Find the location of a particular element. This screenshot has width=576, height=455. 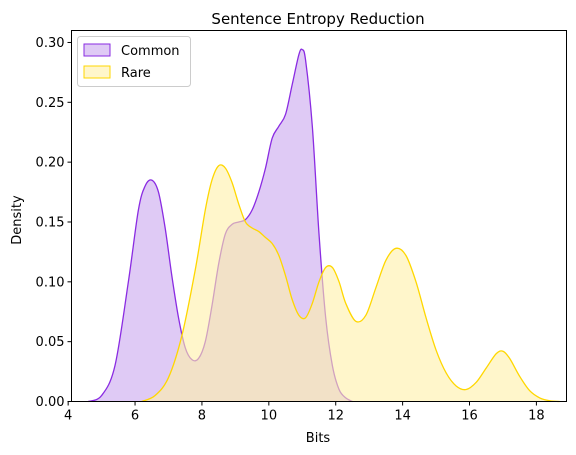

y-tick-label: 0.00 is located at coordinates (50, 402).